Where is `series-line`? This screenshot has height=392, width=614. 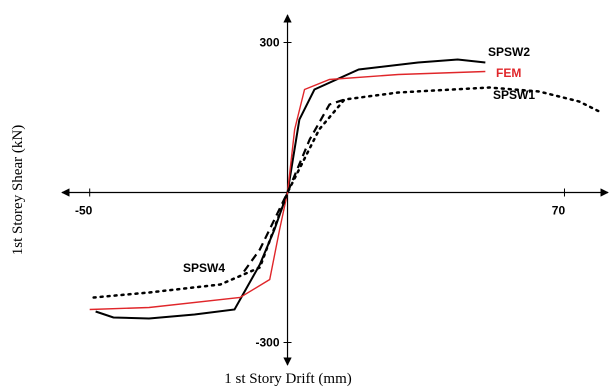 series-line is located at coordinates (294, 185).